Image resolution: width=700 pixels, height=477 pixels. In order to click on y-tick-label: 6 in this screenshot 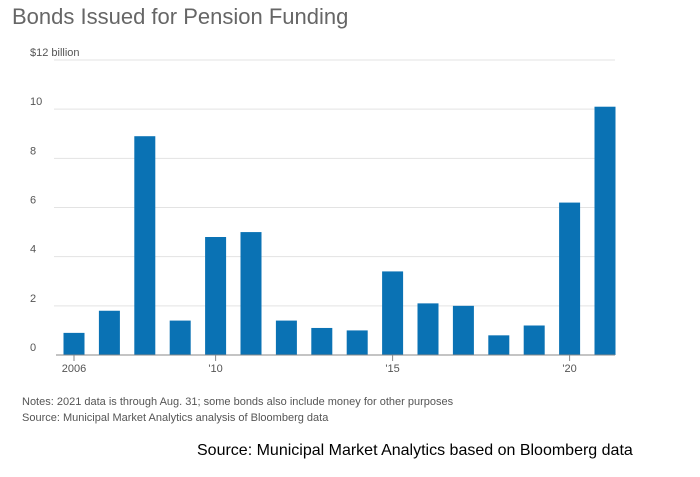, I will do `click(33, 201)`.